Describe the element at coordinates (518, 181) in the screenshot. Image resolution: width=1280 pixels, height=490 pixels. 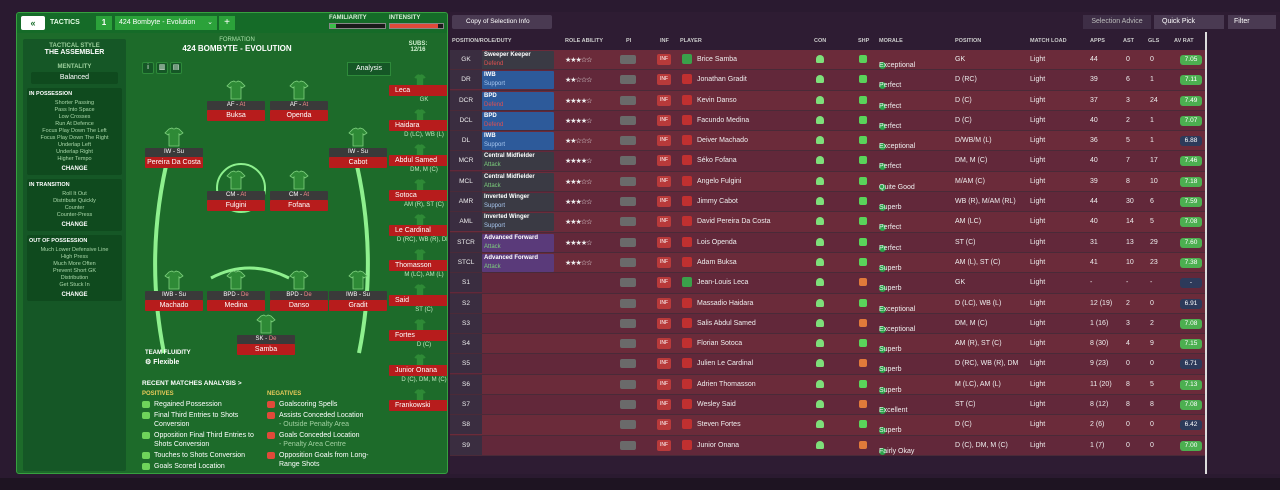
I see `role-duty-cell: Central Midfielder Attack` at that location.